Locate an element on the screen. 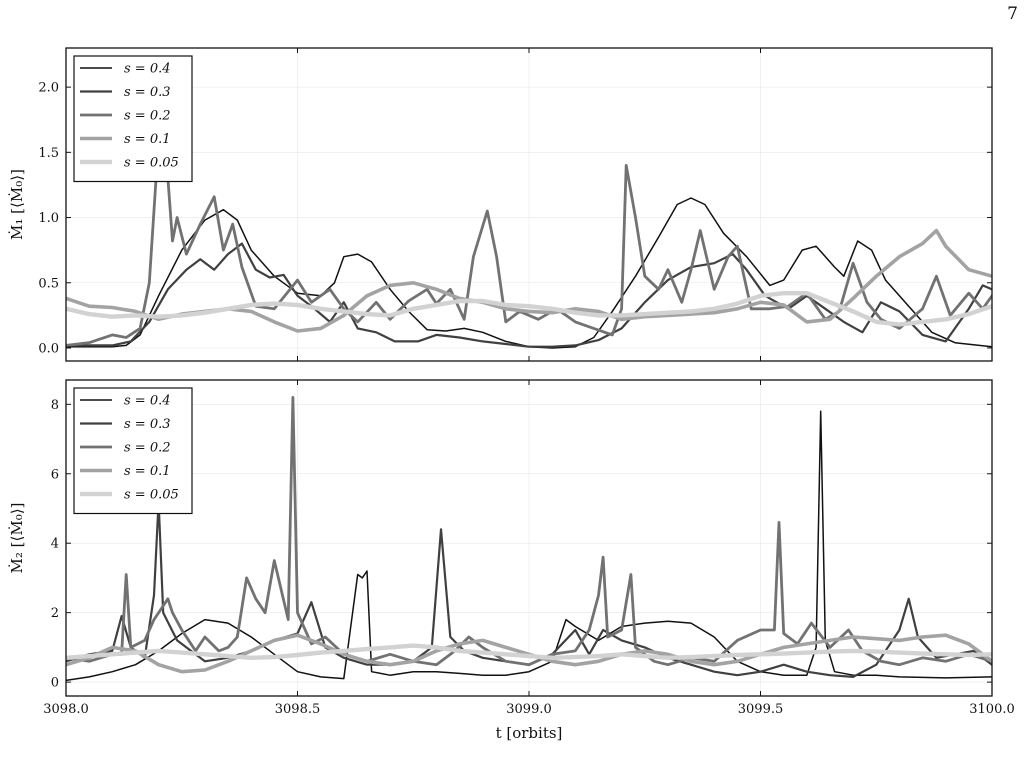 Image resolution: width=1028 pixels, height=769 pixels. y-tick-label: 4 is located at coordinates (55, 544).